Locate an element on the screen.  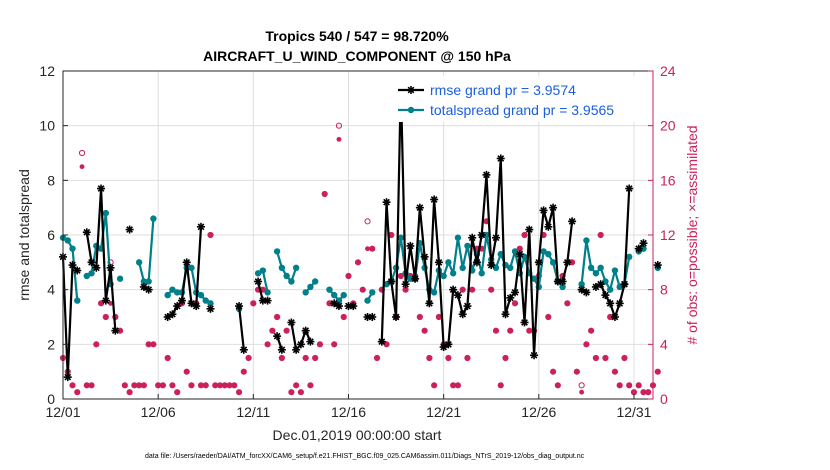
y-tick-label: 0 is located at coordinates (51, 399).